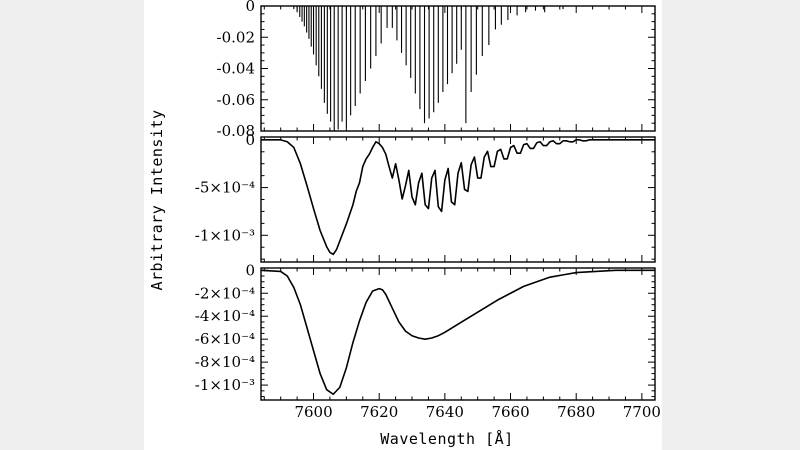  Describe the element at coordinates (445, 412) in the screenshot. I see `bottom-xtick-label: 7640` at that location.